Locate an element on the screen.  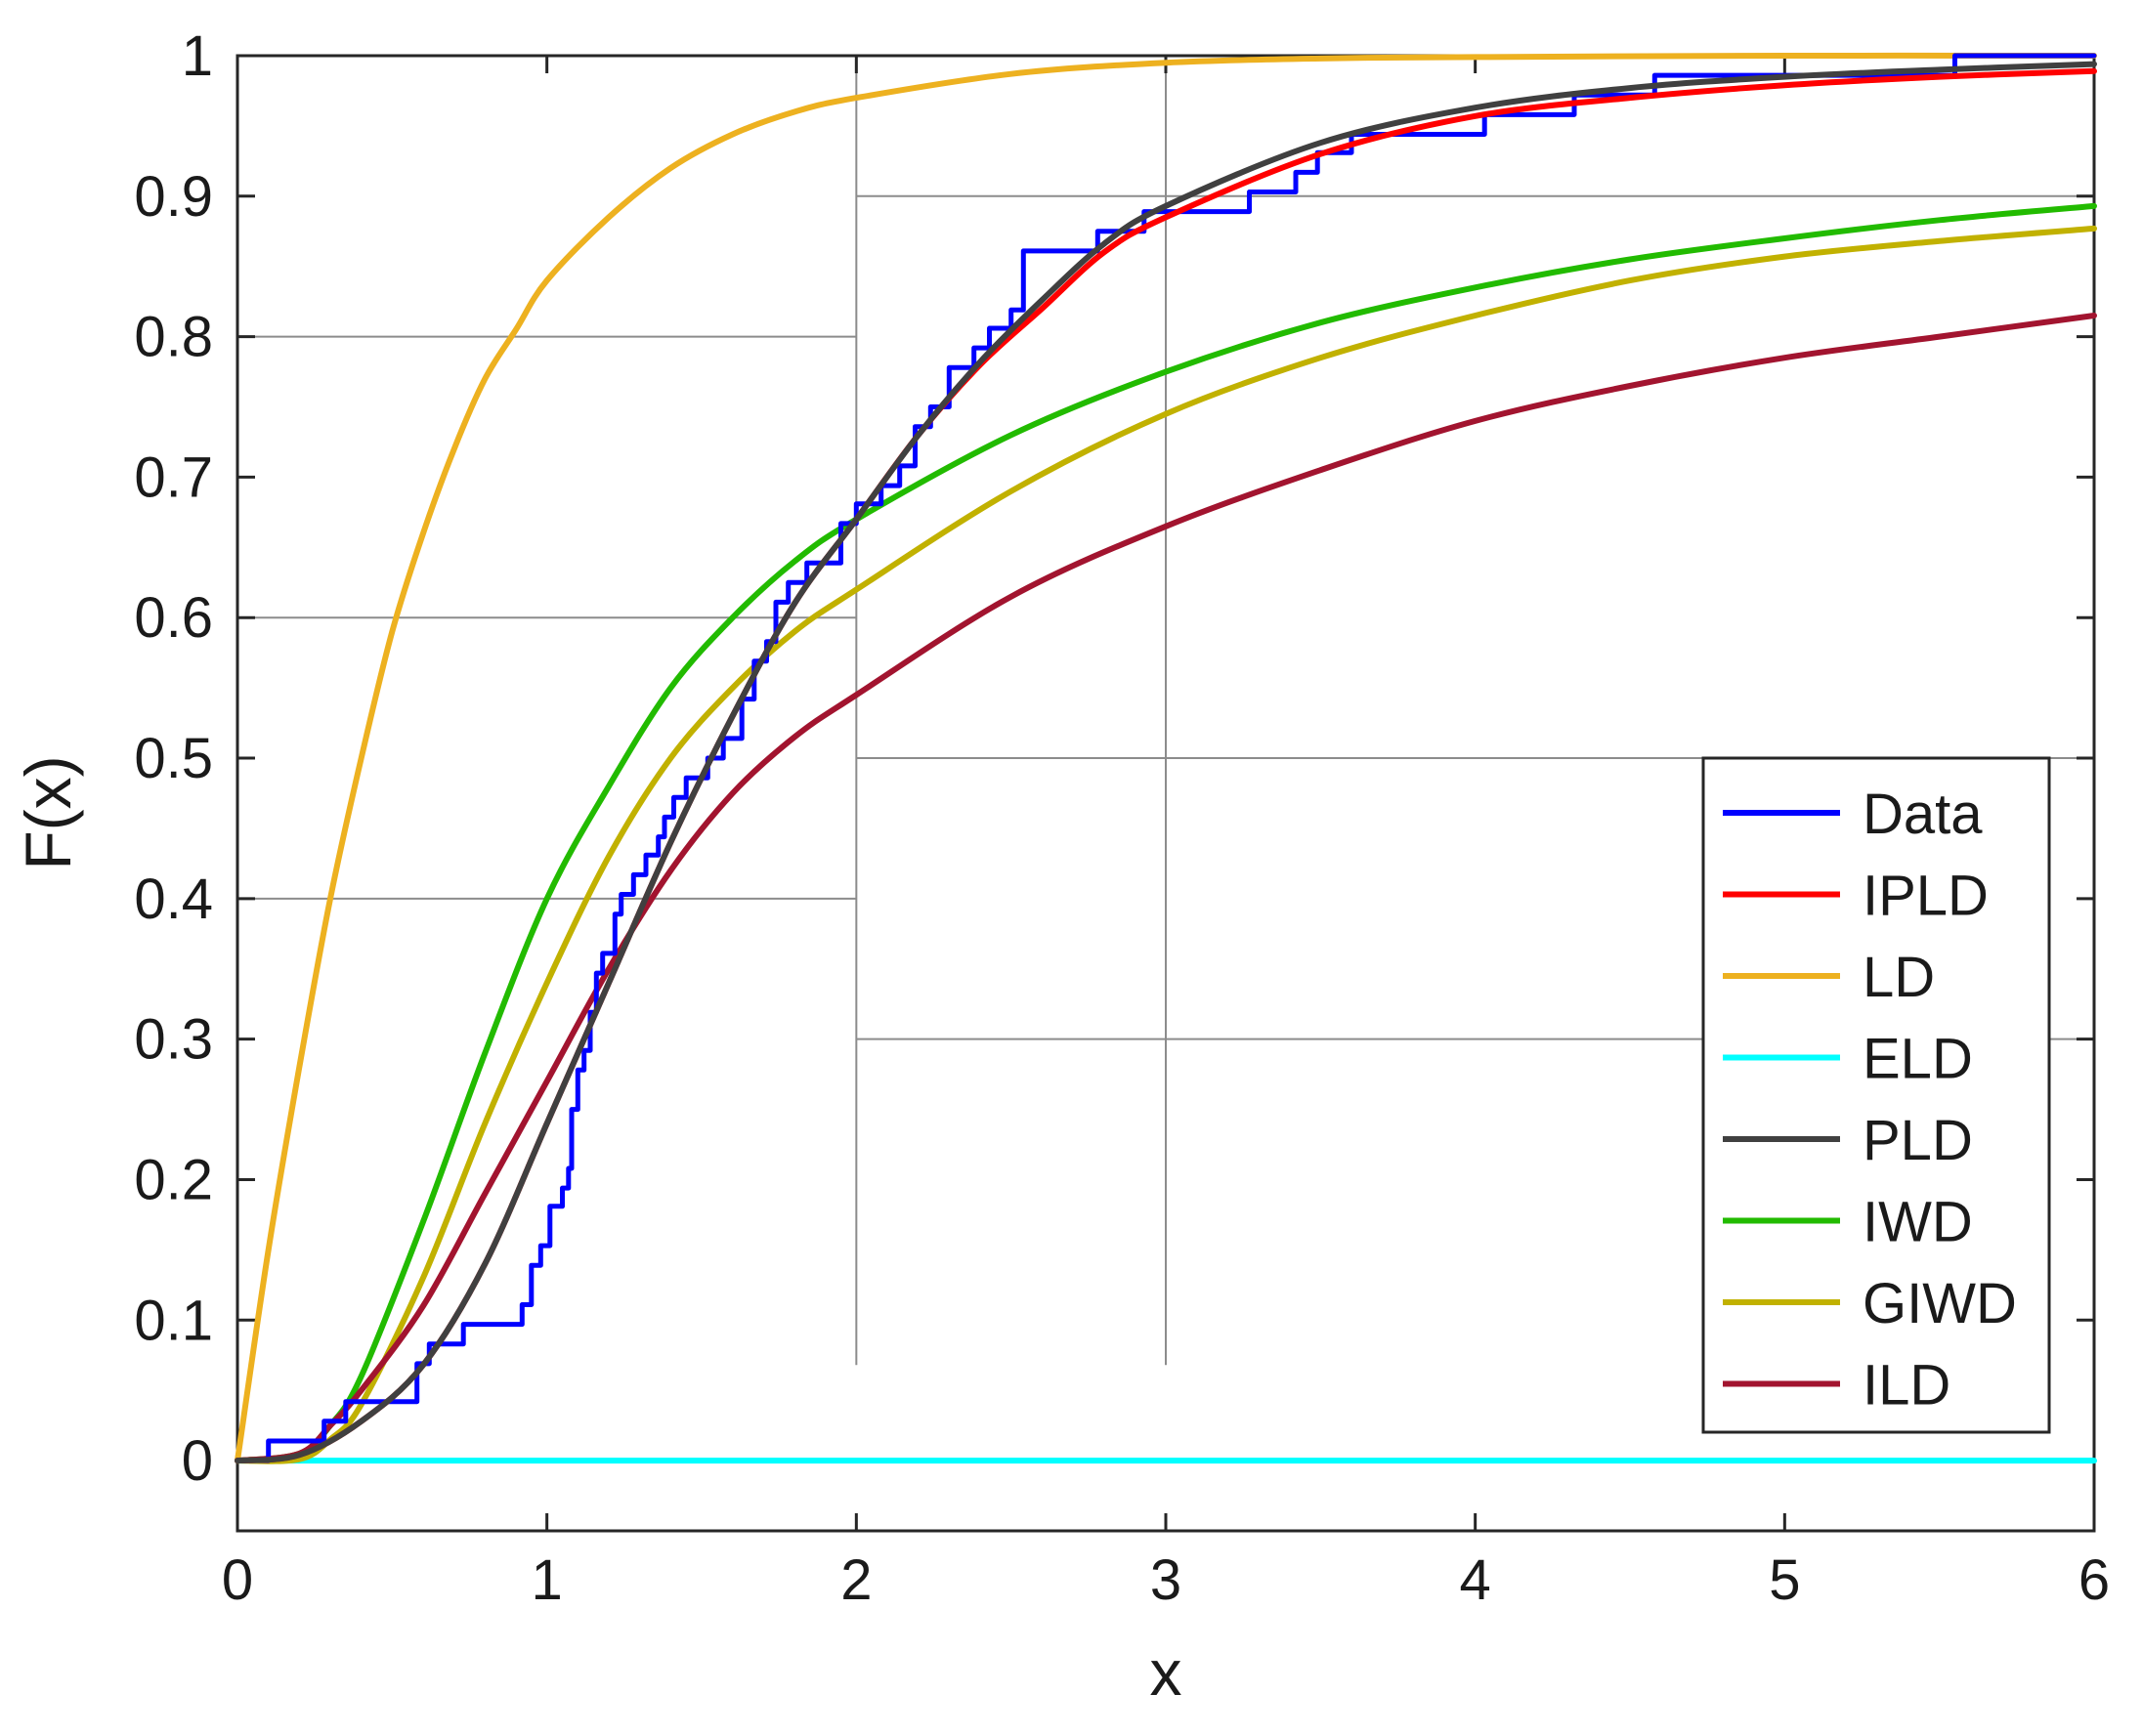
x-tick-label: 6 is located at coordinates (2094, 1580).